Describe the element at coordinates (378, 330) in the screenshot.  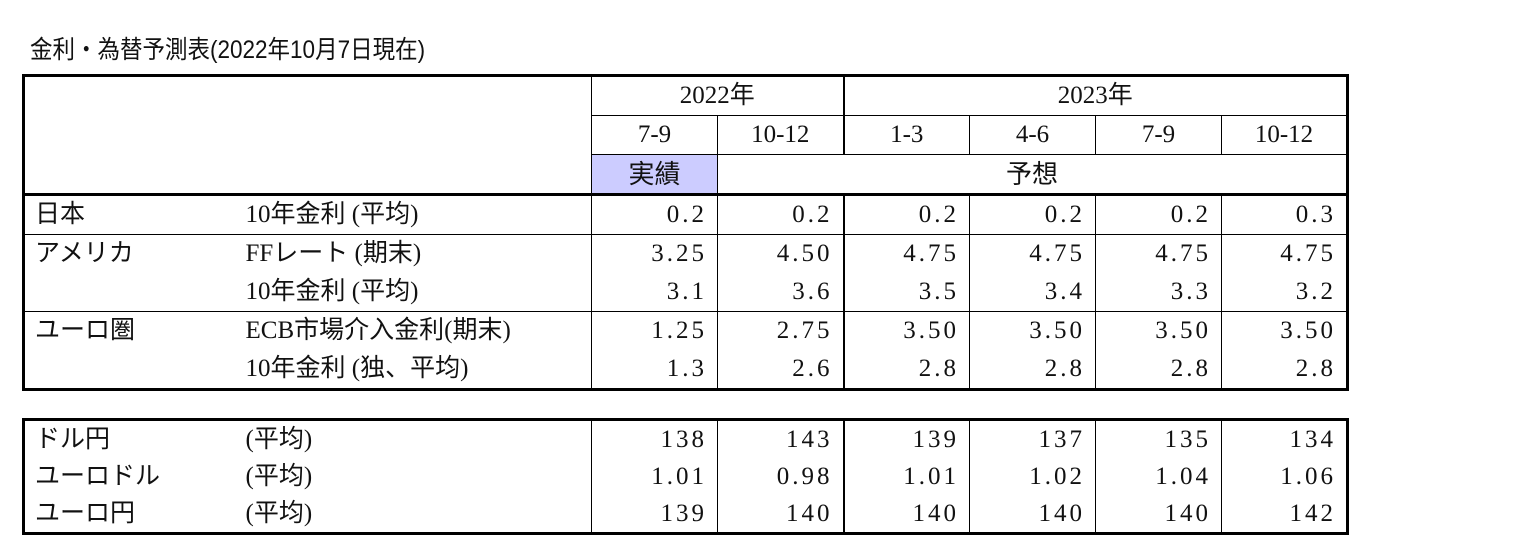
I see `row-item-label: ECB市場介入金利(期末)` at that location.